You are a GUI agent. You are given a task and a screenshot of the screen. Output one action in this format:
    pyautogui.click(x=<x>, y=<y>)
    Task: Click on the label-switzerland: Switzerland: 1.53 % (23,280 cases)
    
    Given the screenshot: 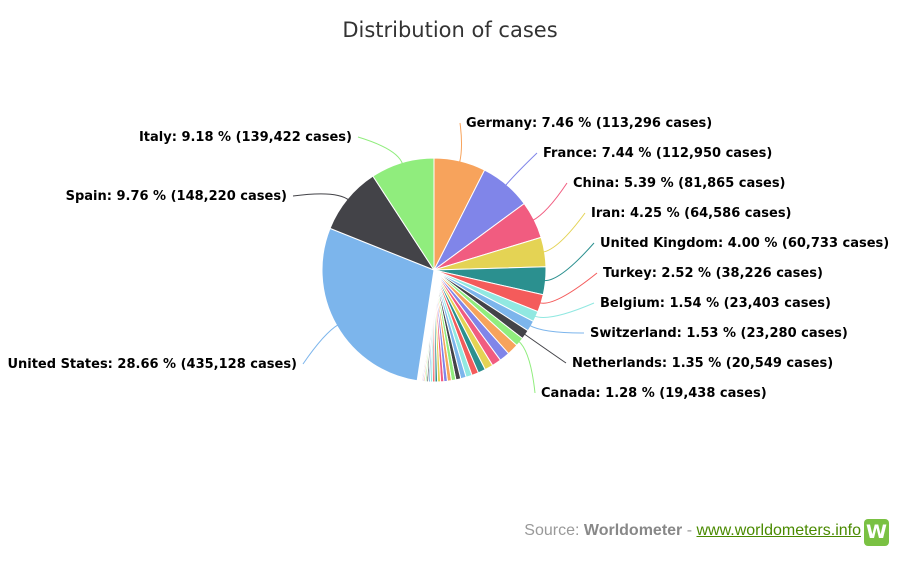 What is the action you would take?
    pyautogui.click(x=719, y=333)
    